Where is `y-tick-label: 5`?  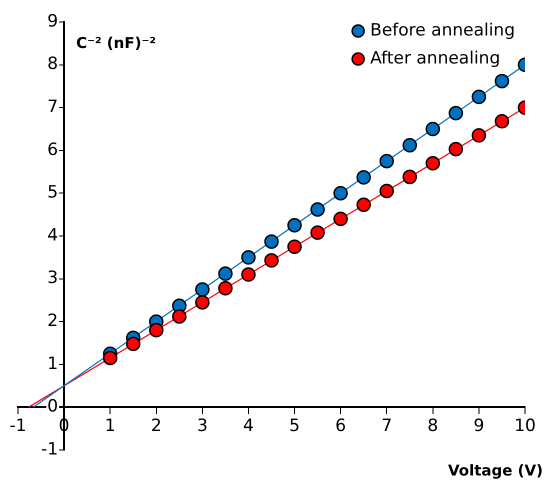 y-tick-label: 5 is located at coordinates (52, 192).